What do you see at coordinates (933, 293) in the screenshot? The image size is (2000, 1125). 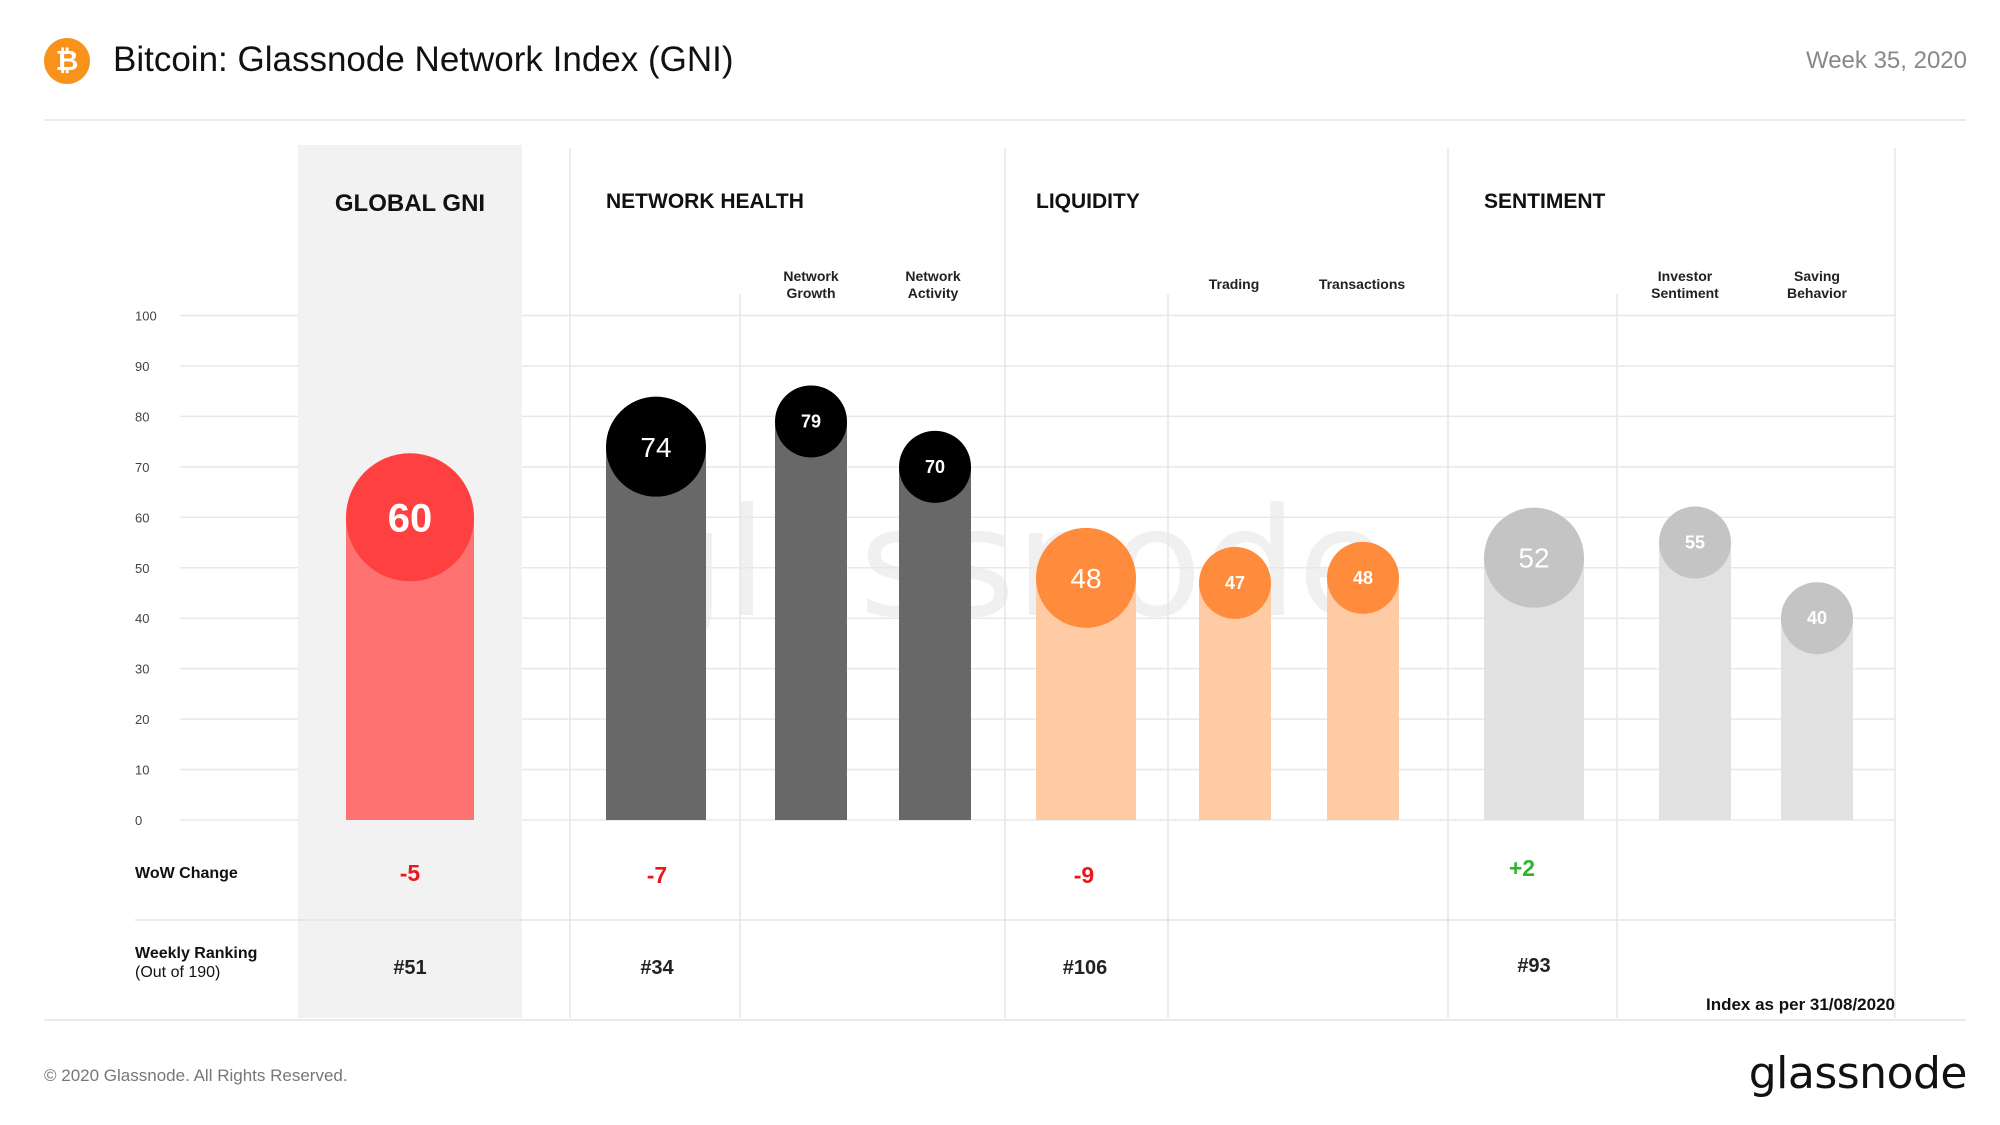 I see `network-health-network-activity-label: Activity` at bounding box center [933, 293].